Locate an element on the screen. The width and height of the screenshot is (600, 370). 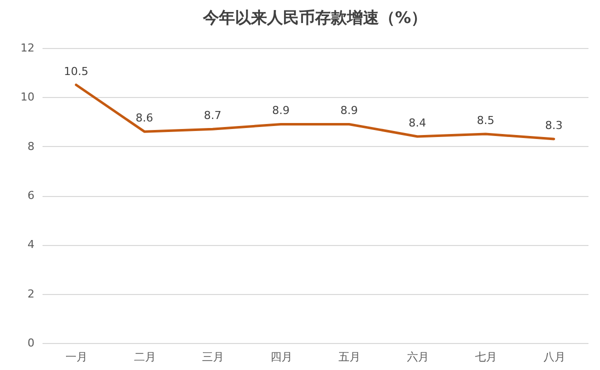
x-tick-label: 八月 is located at coordinates (554, 357).